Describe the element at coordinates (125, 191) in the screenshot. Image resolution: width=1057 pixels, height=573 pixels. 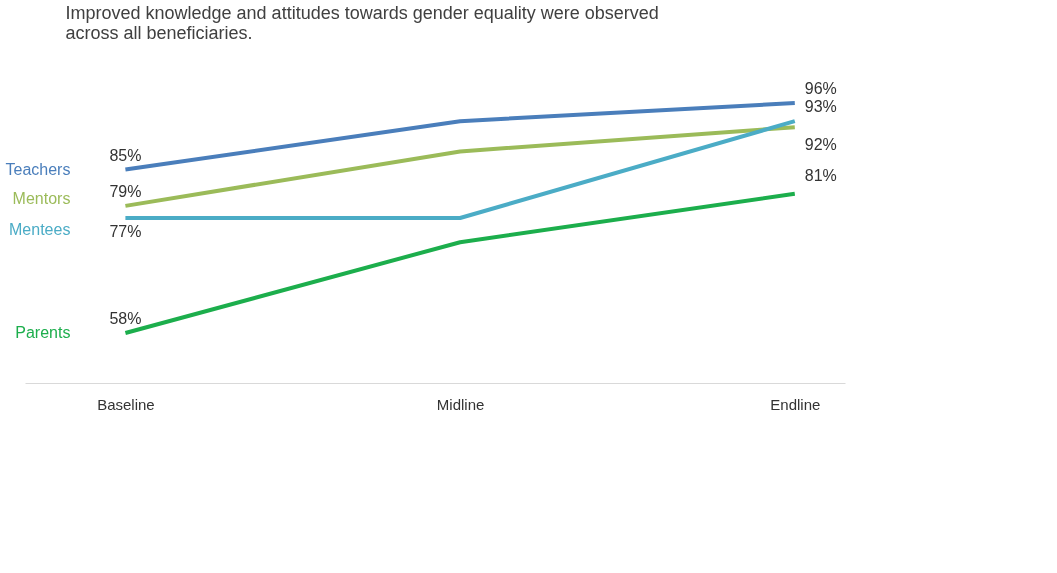
I see `data-label: 79%` at that location.